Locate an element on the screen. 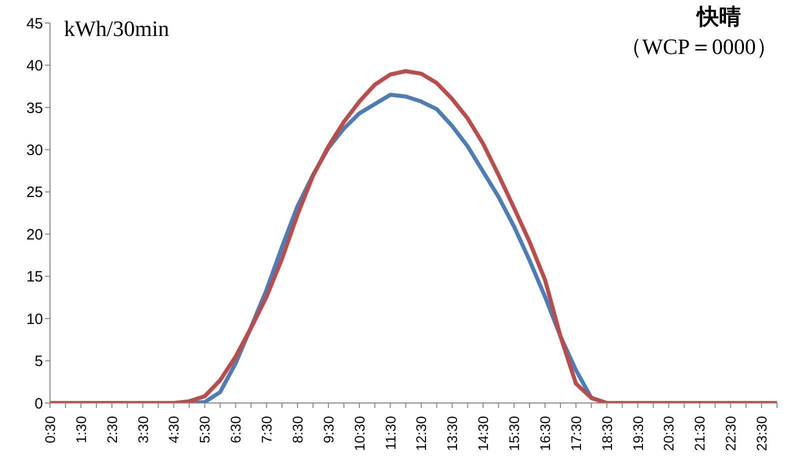  x-tick-label: 13:30 is located at coordinates (452, 434).